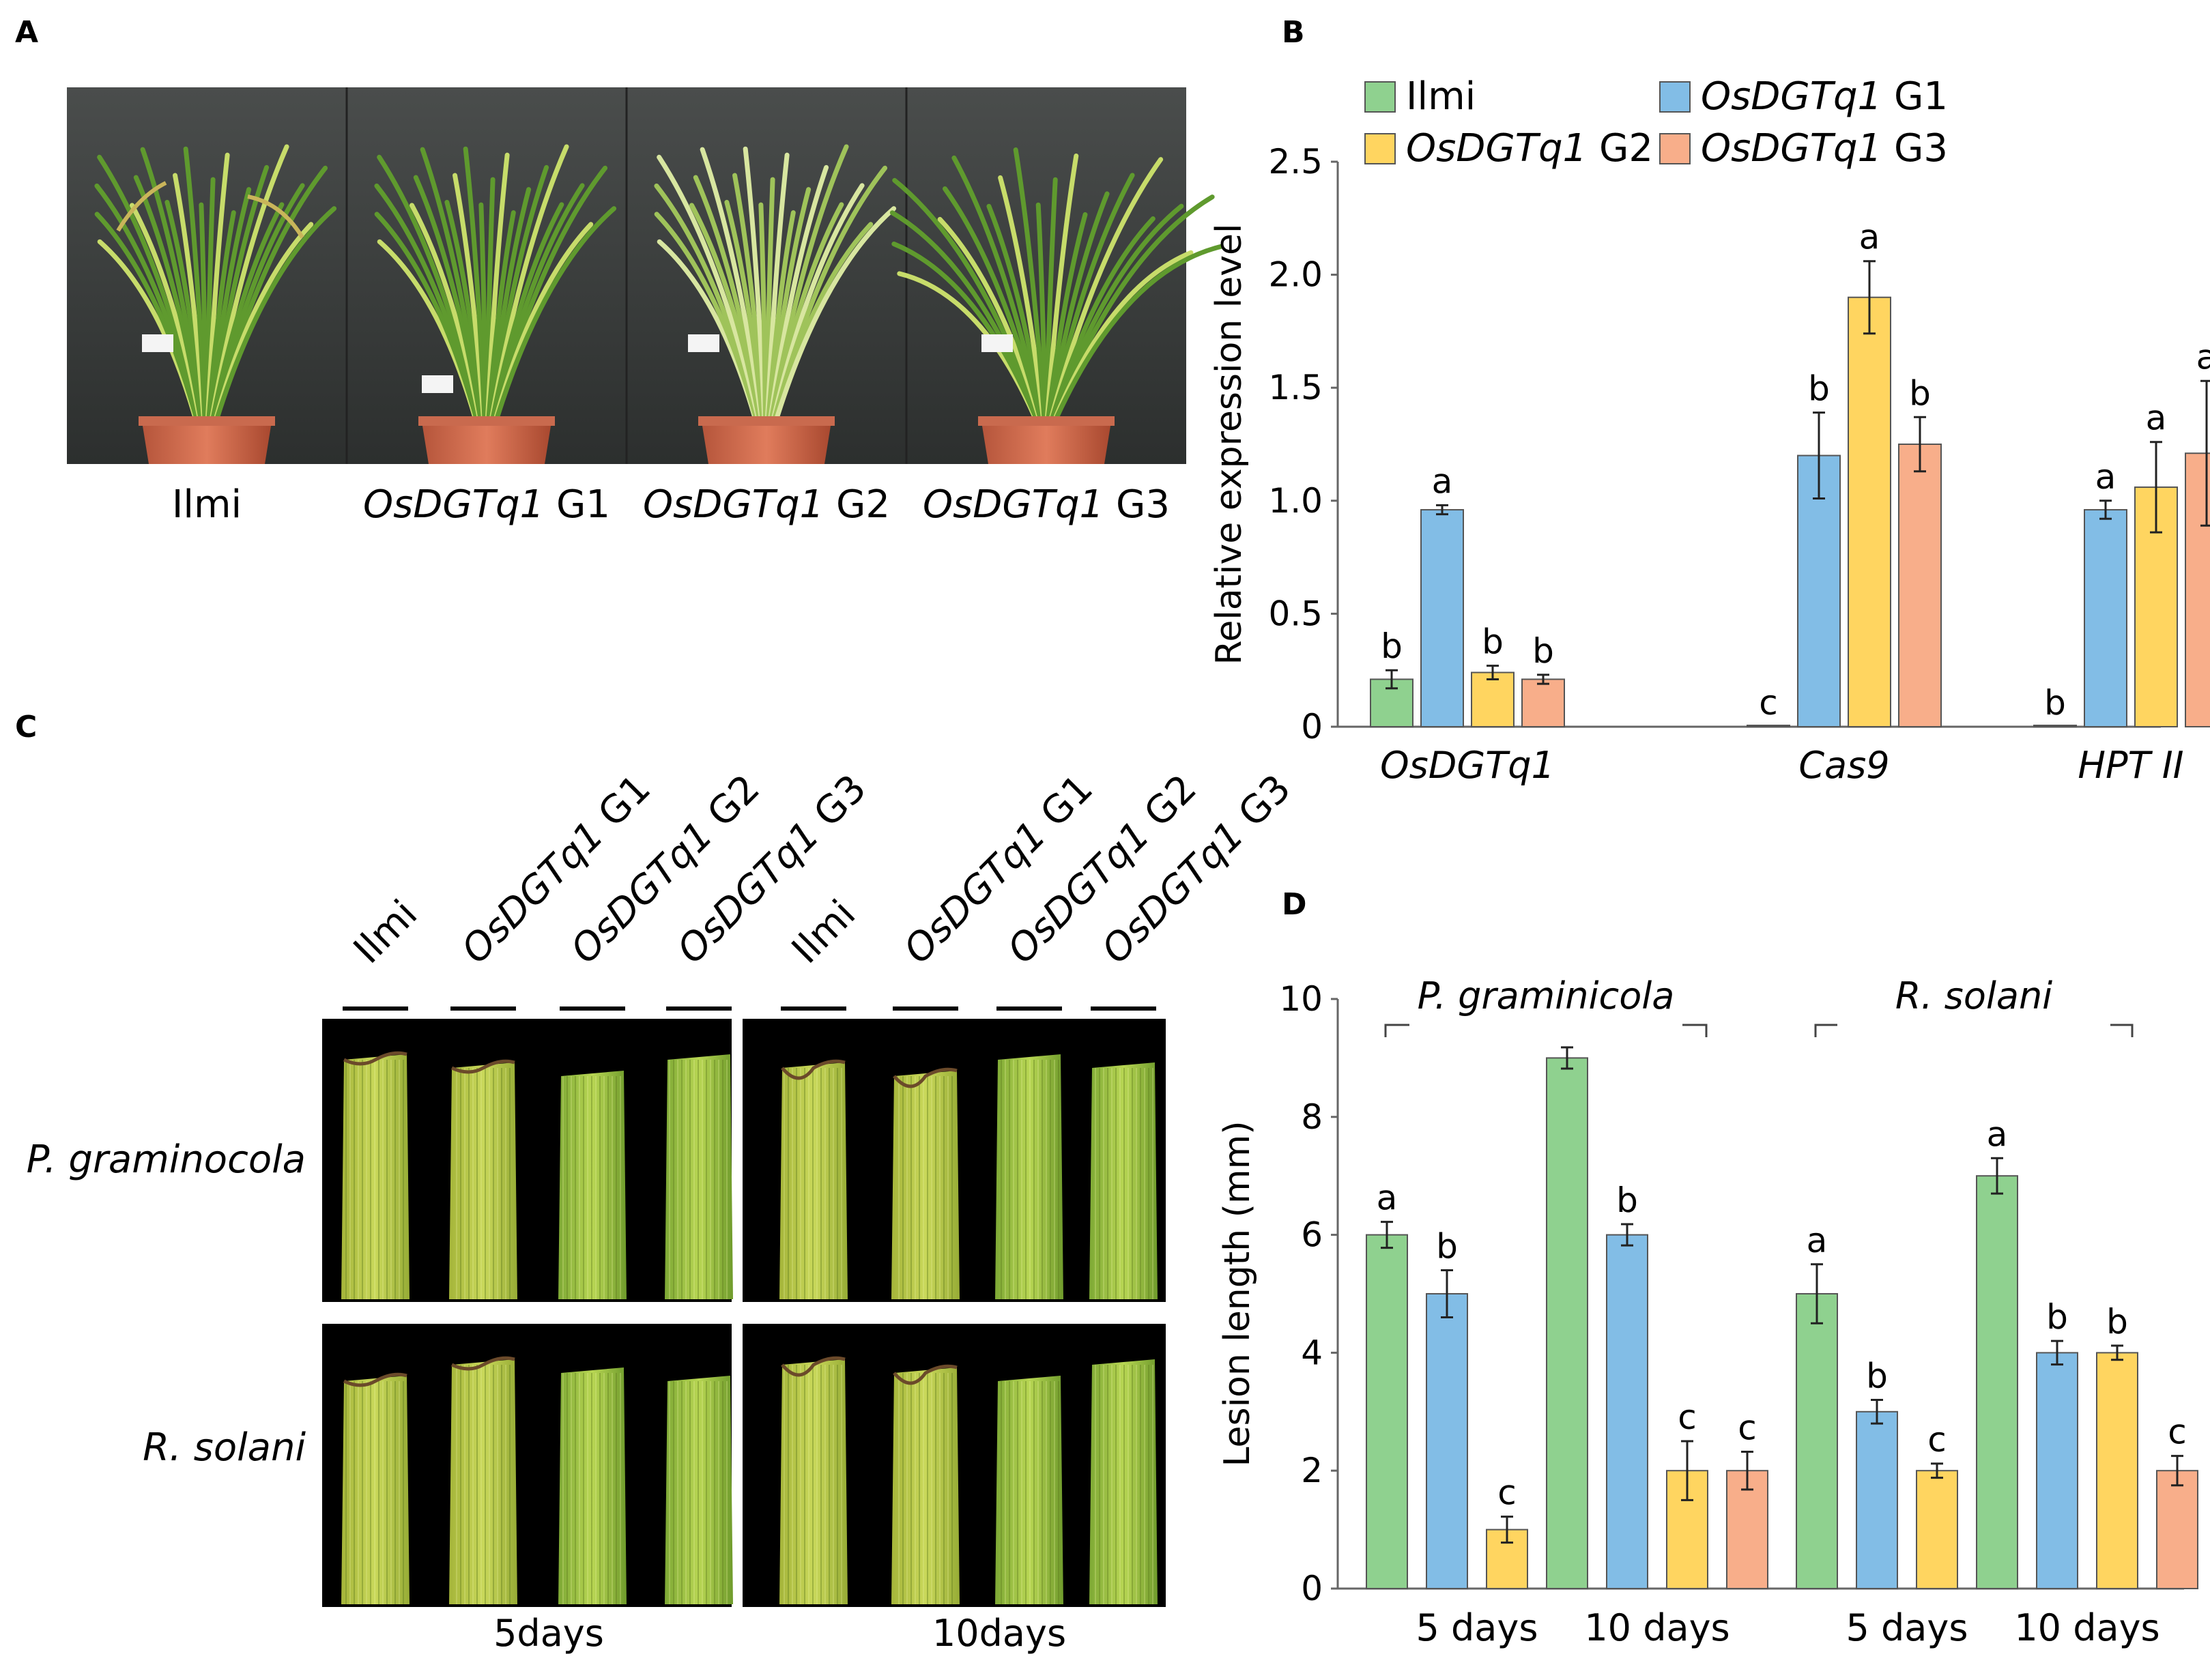  Describe the element at coordinates (1915, 96) in the screenshot. I see `legend-label-1-text: G1` at that location.